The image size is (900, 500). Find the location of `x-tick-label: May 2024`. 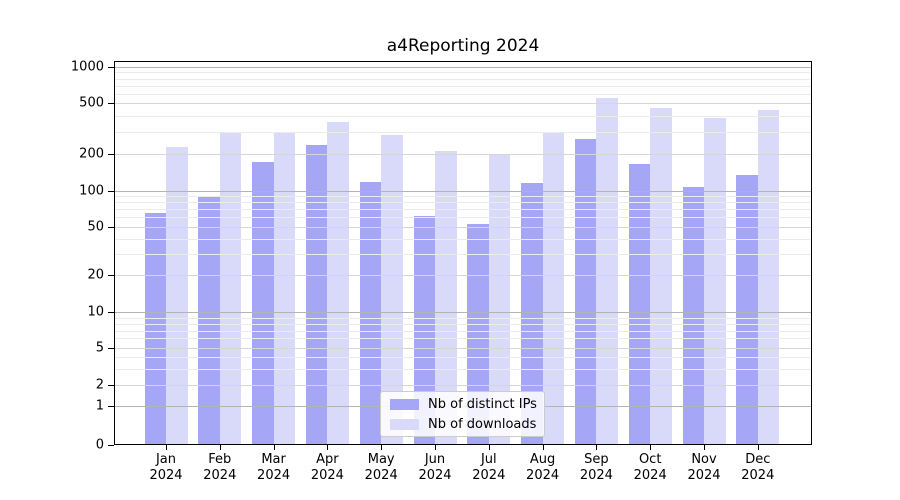

x-tick-label: May 2024 is located at coordinates (381, 468).